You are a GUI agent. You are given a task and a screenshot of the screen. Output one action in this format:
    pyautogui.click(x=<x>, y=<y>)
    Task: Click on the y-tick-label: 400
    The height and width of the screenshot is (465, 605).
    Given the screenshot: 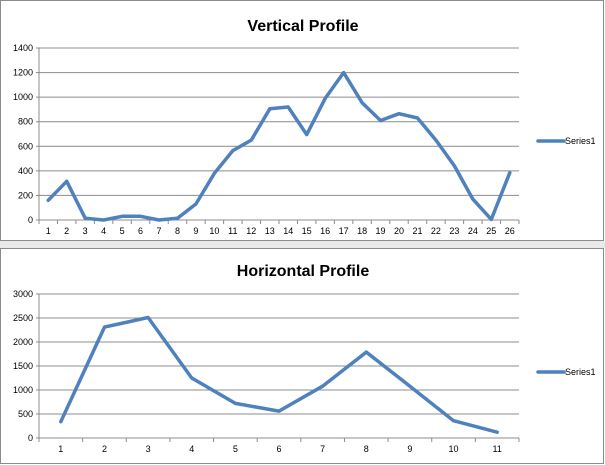 What is the action you would take?
    pyautogui.click(x=25, y=171)
    